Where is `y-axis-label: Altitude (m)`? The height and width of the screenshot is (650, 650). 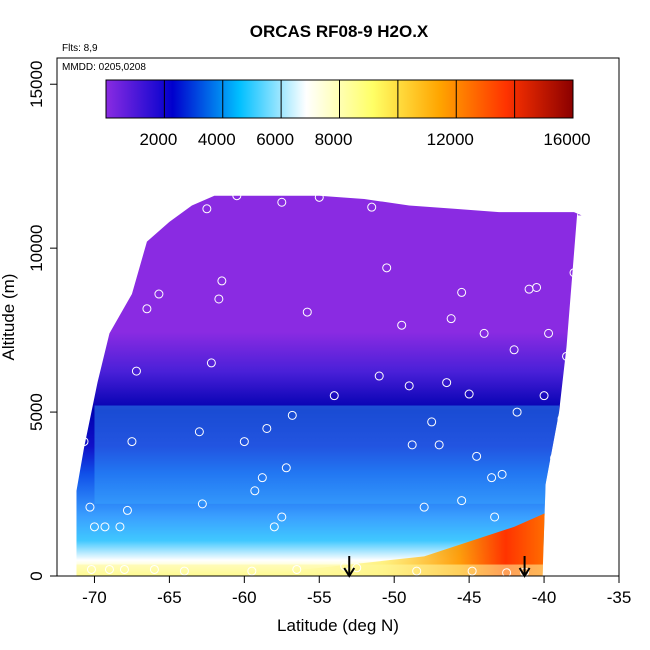 y-axis-label: Altitude (m) is located at coordinates (9, 317).